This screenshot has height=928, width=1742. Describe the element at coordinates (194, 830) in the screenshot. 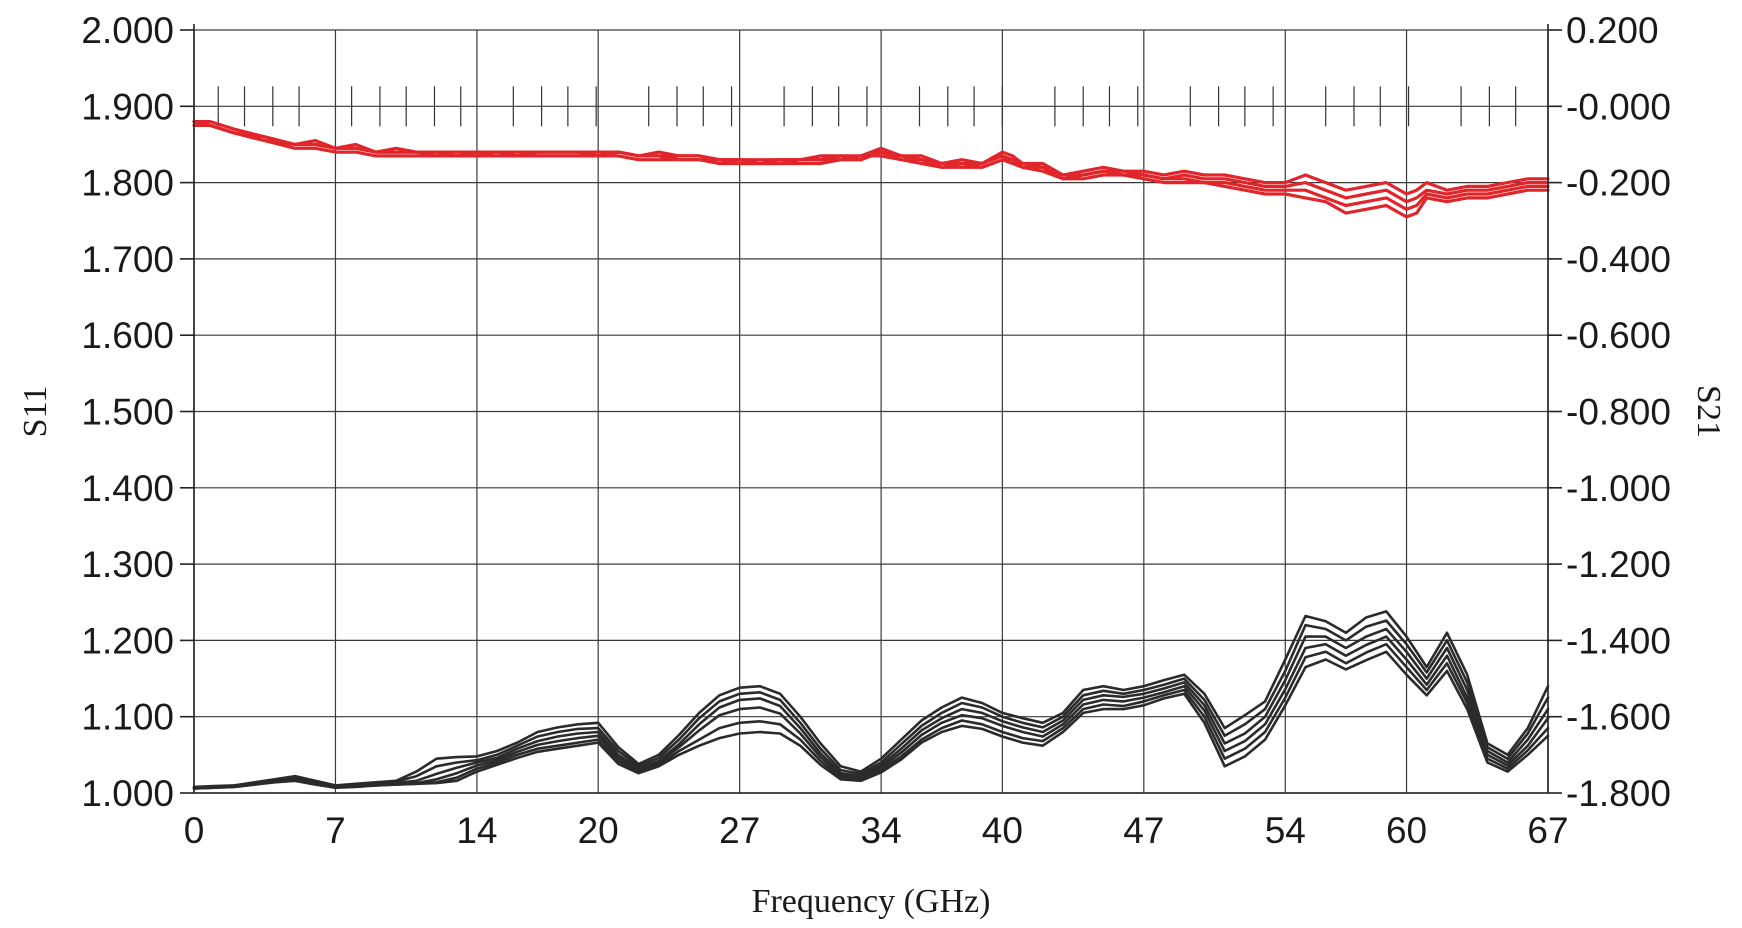

I see `x-tick-label: 0` at that location.